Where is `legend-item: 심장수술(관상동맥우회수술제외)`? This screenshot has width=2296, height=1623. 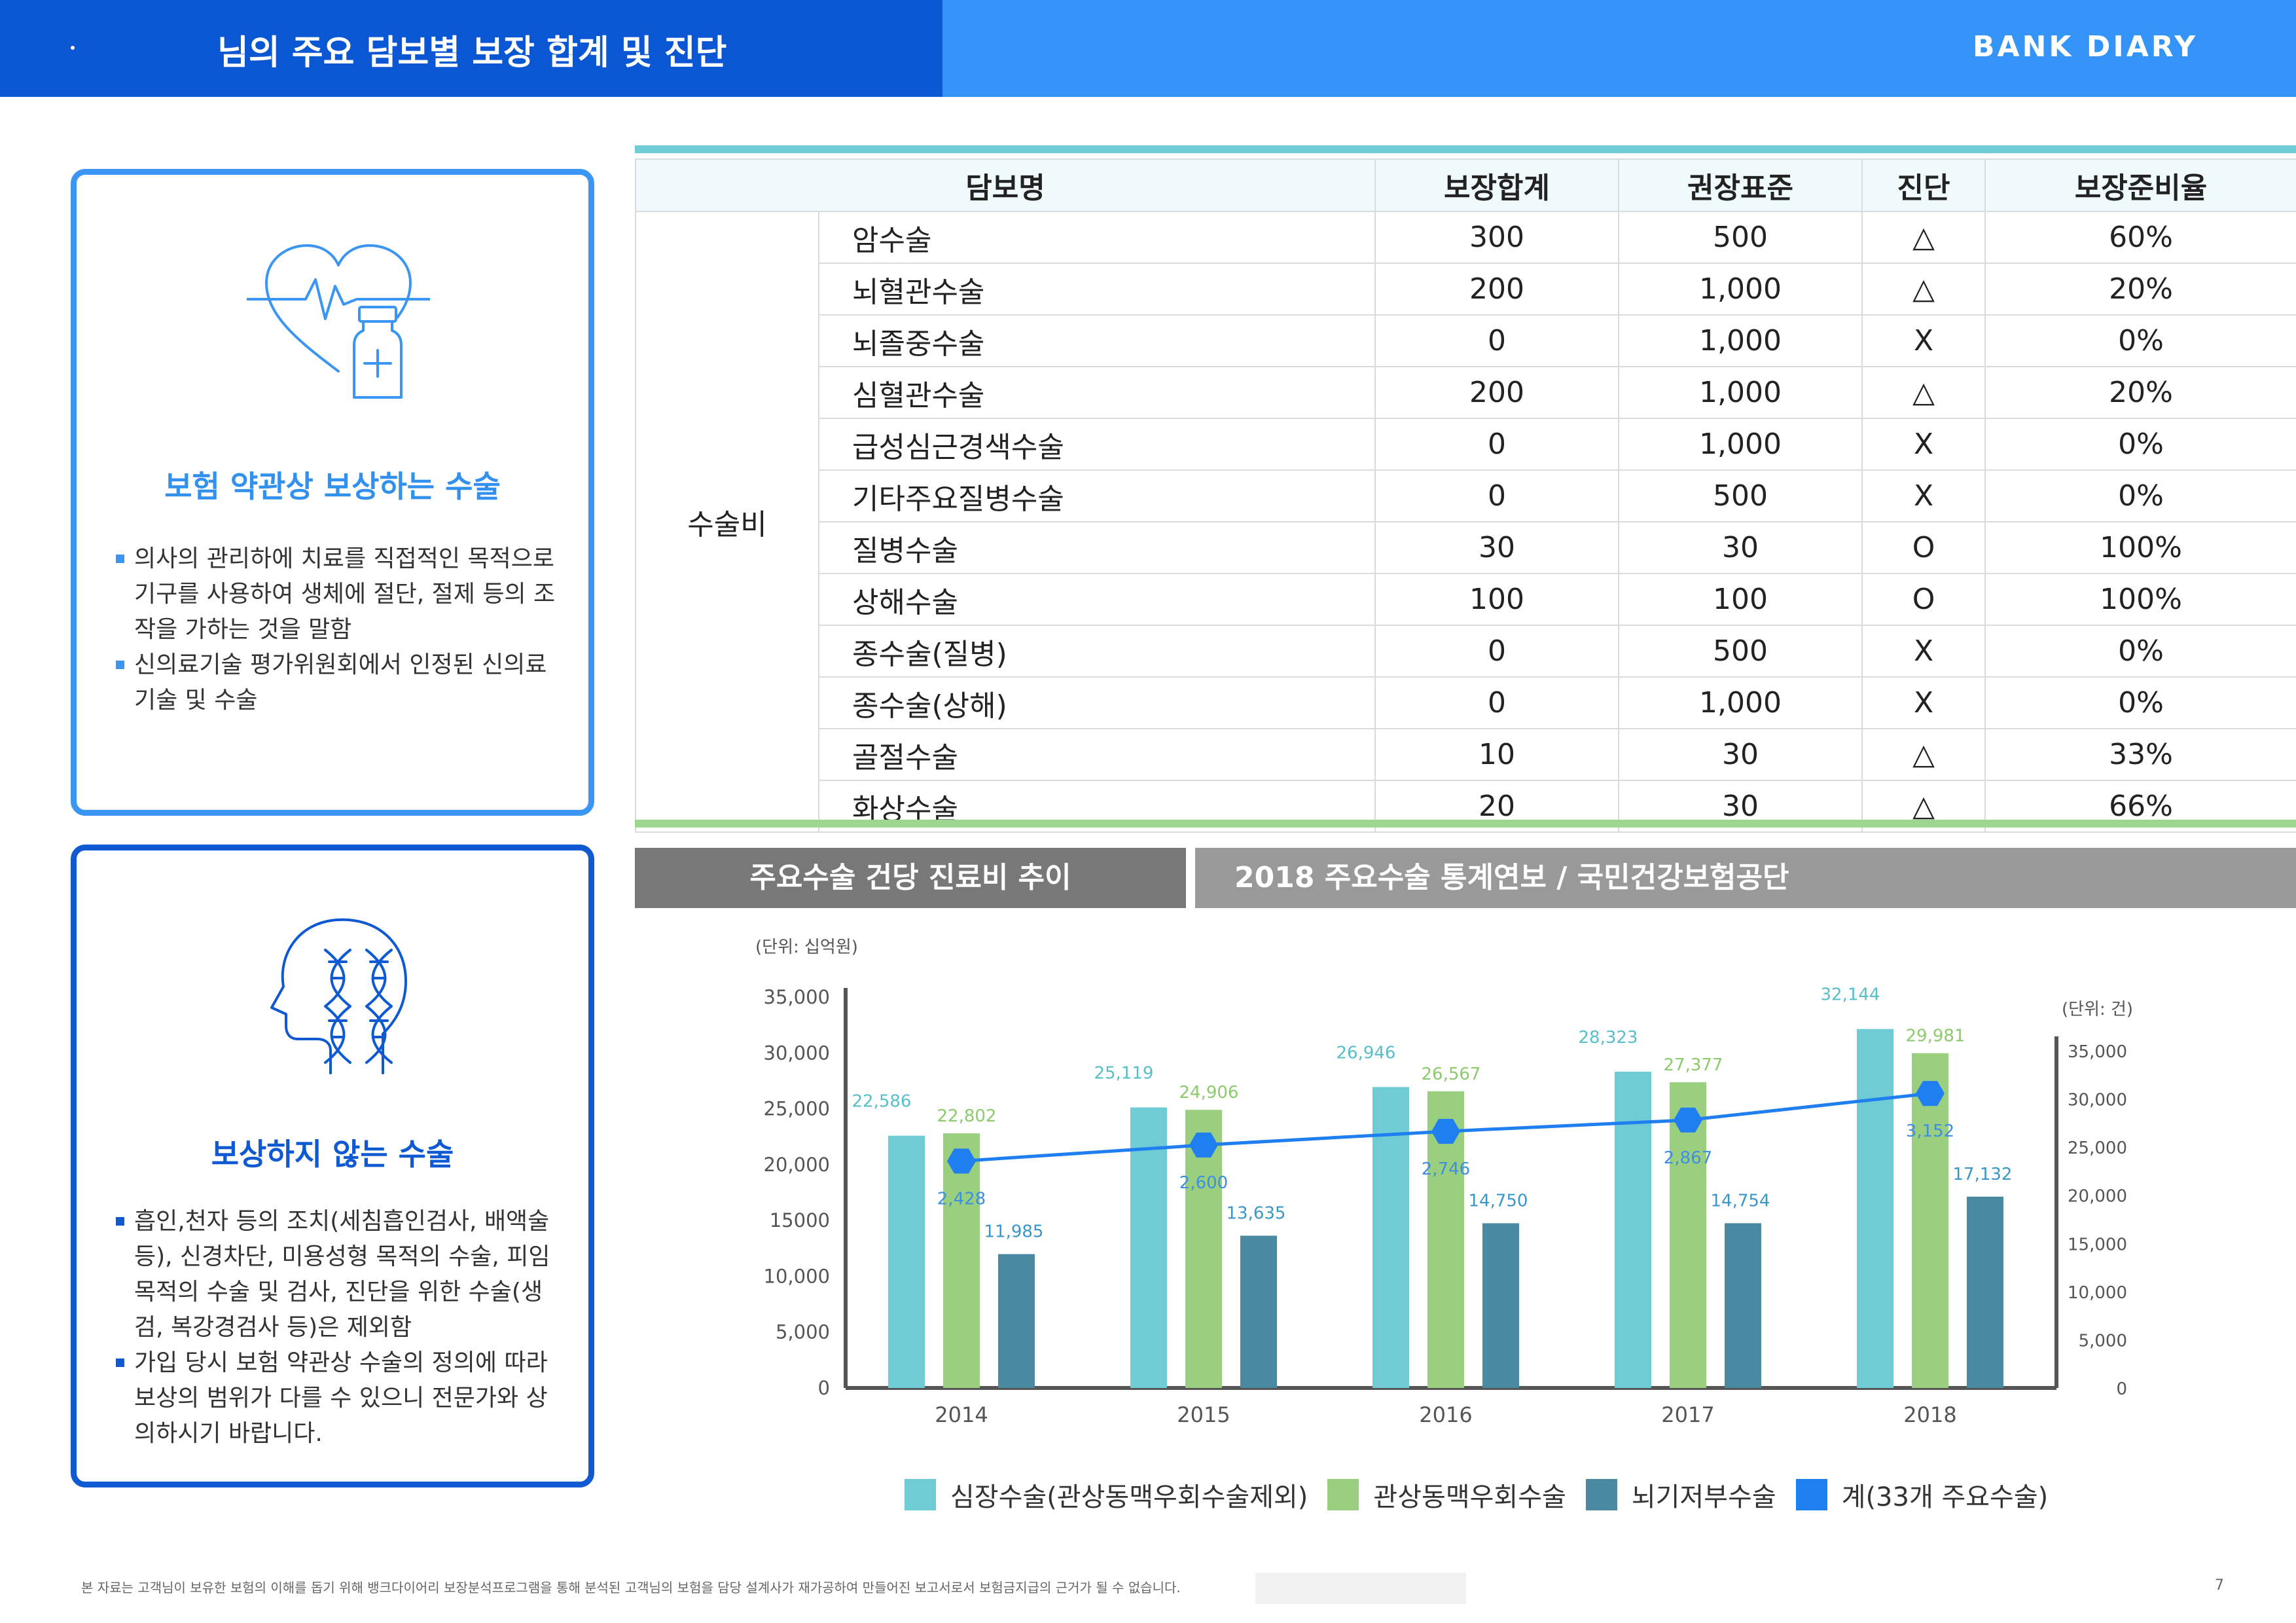 legend-item: 심장수술(관상동맥우회수술제외) is located at coordinates (1106, 1495).